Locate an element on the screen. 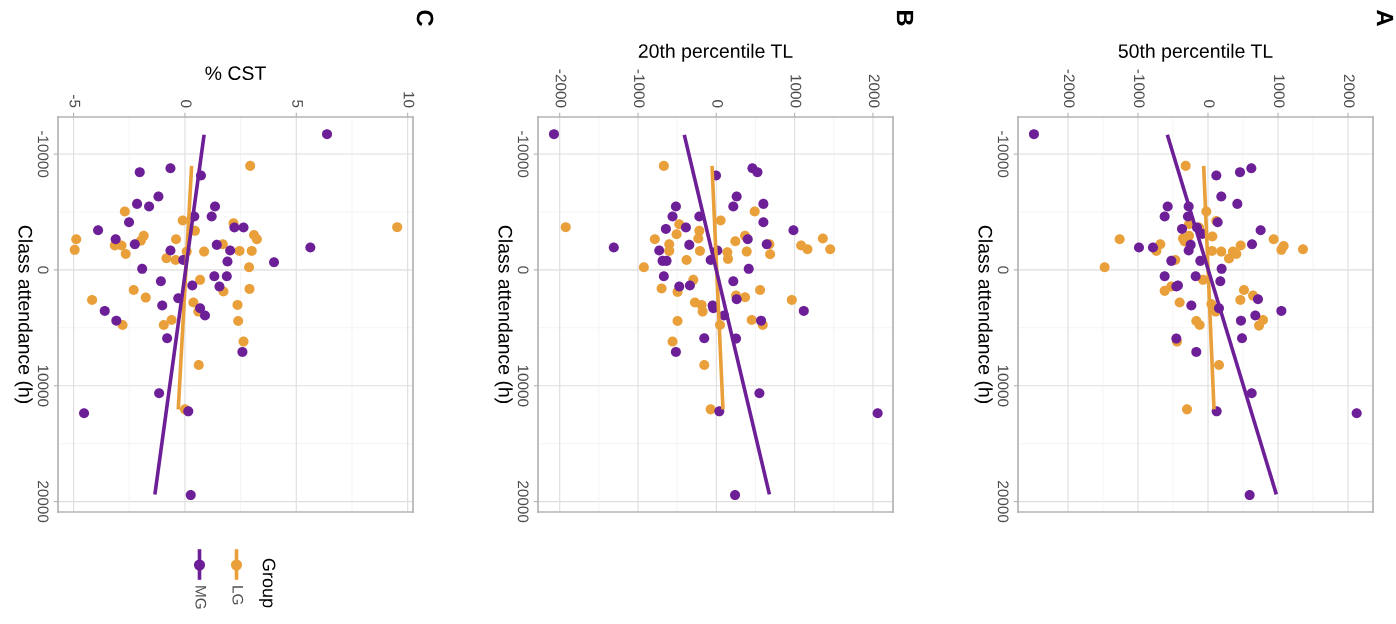 This screenshot has height=624, width=1396. y-tick-label: 10000 is located at coordinates (523, 386).